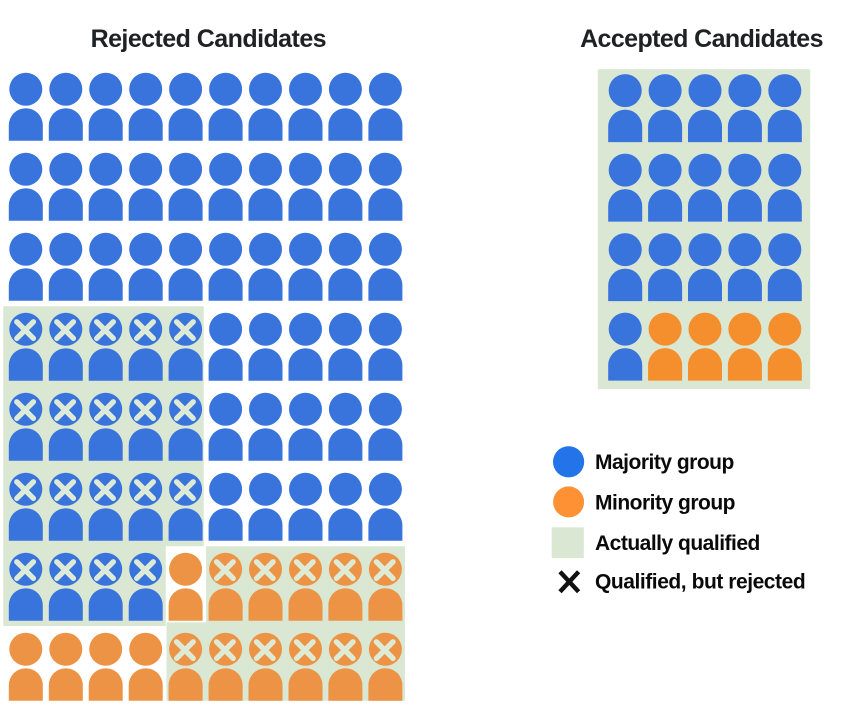 The image size is (856, 712). I want to click on svg-text: Rejected Candidates, so click(208, 39).